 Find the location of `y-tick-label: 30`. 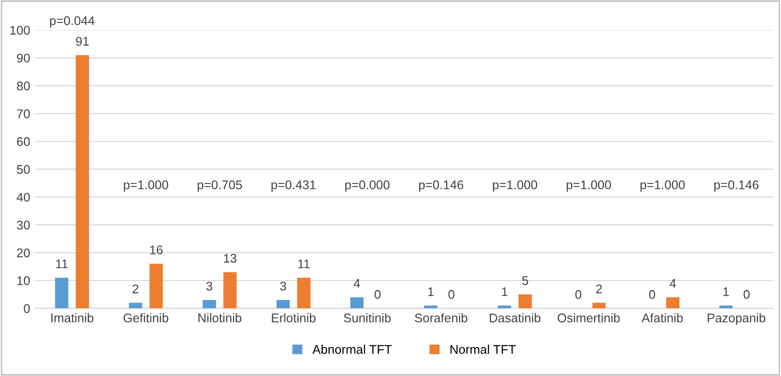

y-tick-label: 30 is located at coordinates (23, 225).